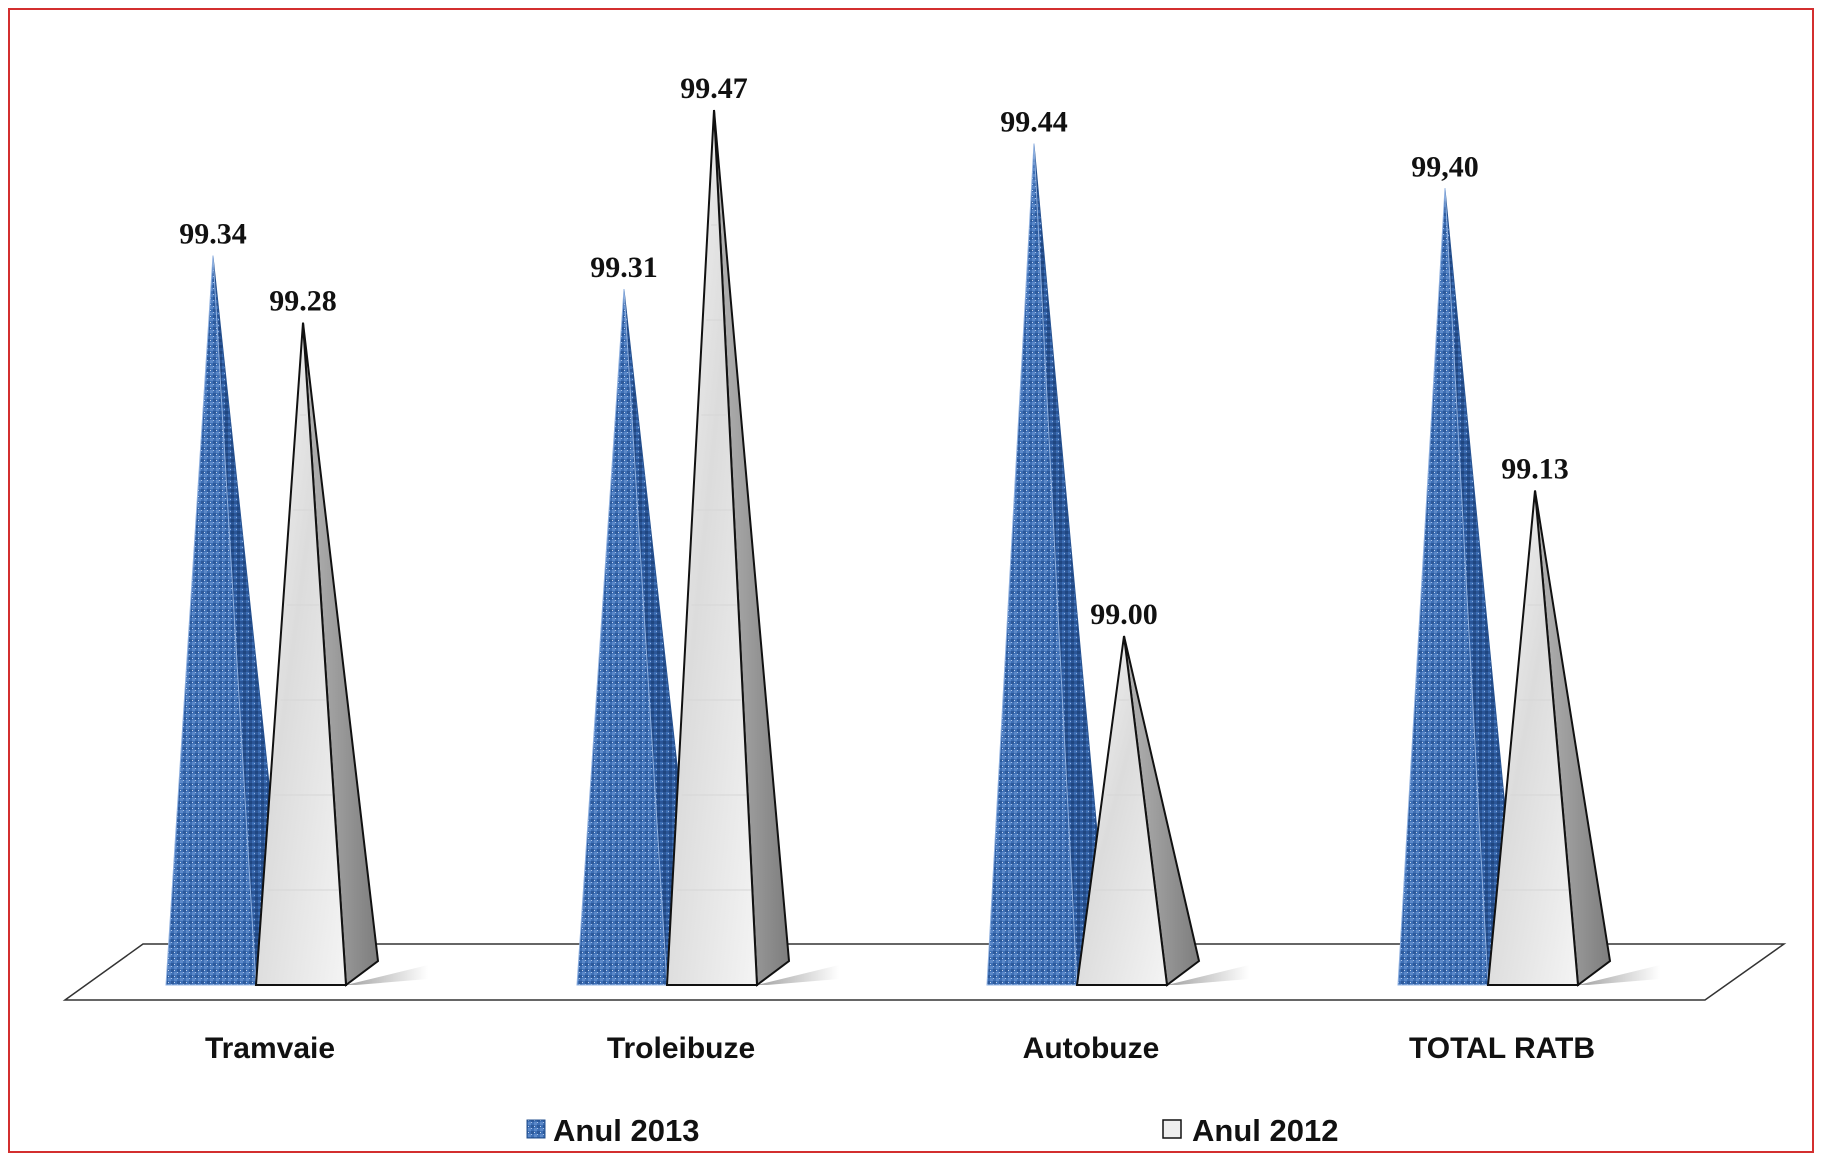  I want to click on pyramid-2012-tramvaie: 99.28, so click(341, 636).